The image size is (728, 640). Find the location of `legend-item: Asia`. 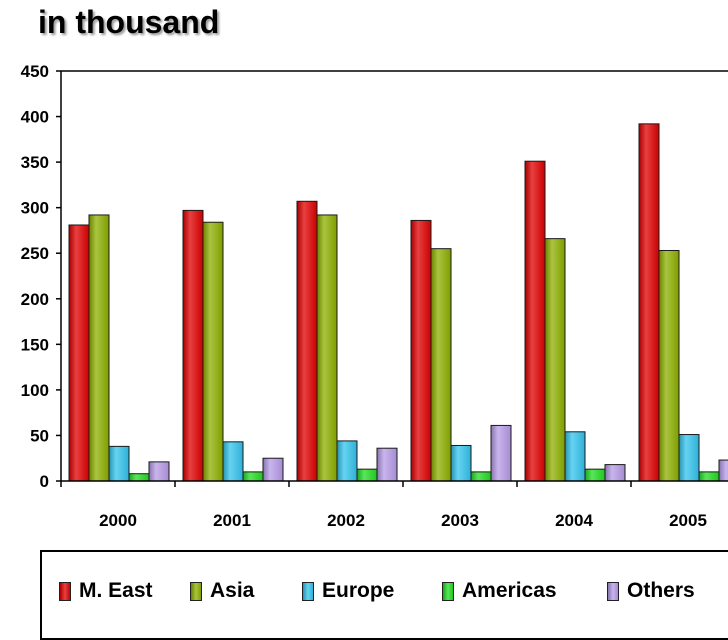

legend-item: Asia is located at coordinates (222, 591).